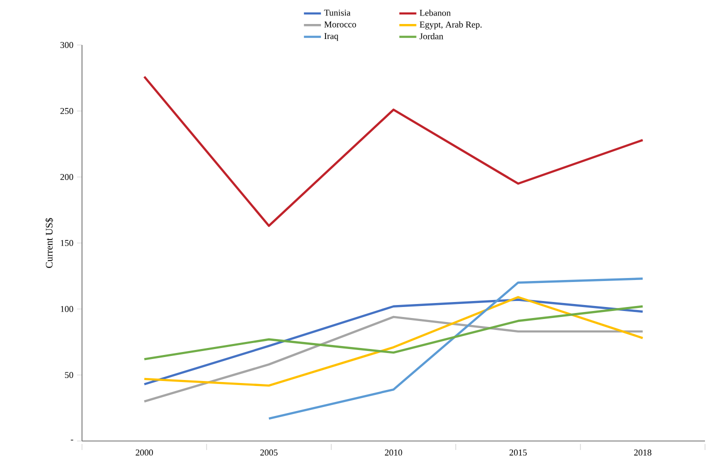 Image resolution: width=723 pixels, height=470 pixels. Describe the element at coordinates (340, 24) in the screenshot. I see `legend-label: Morocco` at that location.